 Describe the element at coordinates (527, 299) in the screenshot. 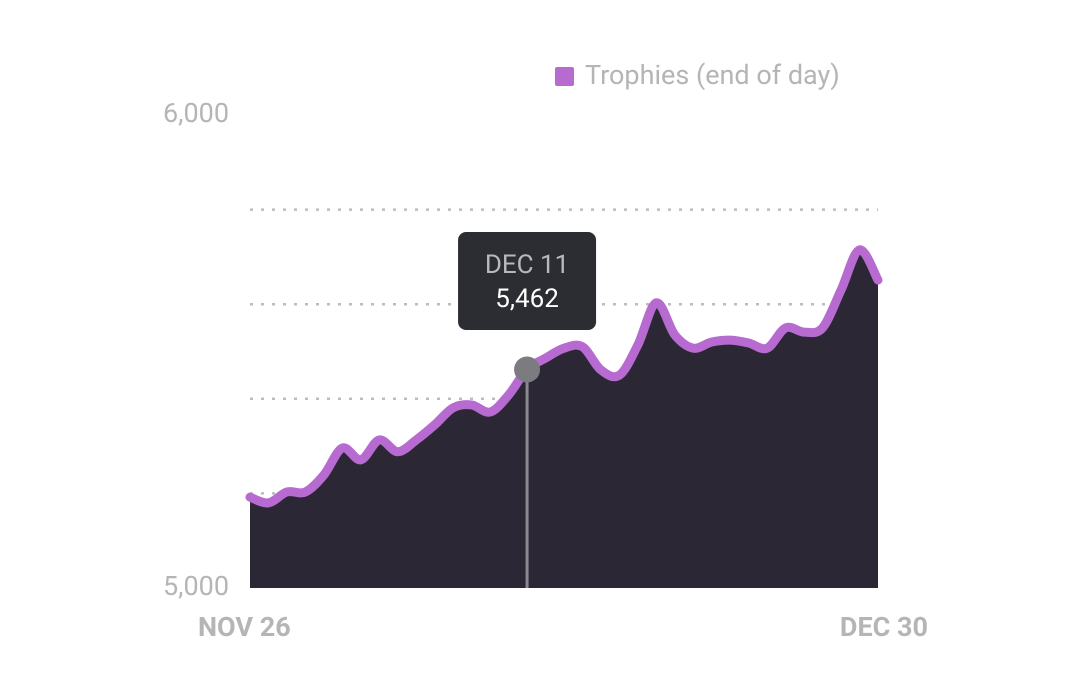

I see `tooltip-value: 5,462` at that location.